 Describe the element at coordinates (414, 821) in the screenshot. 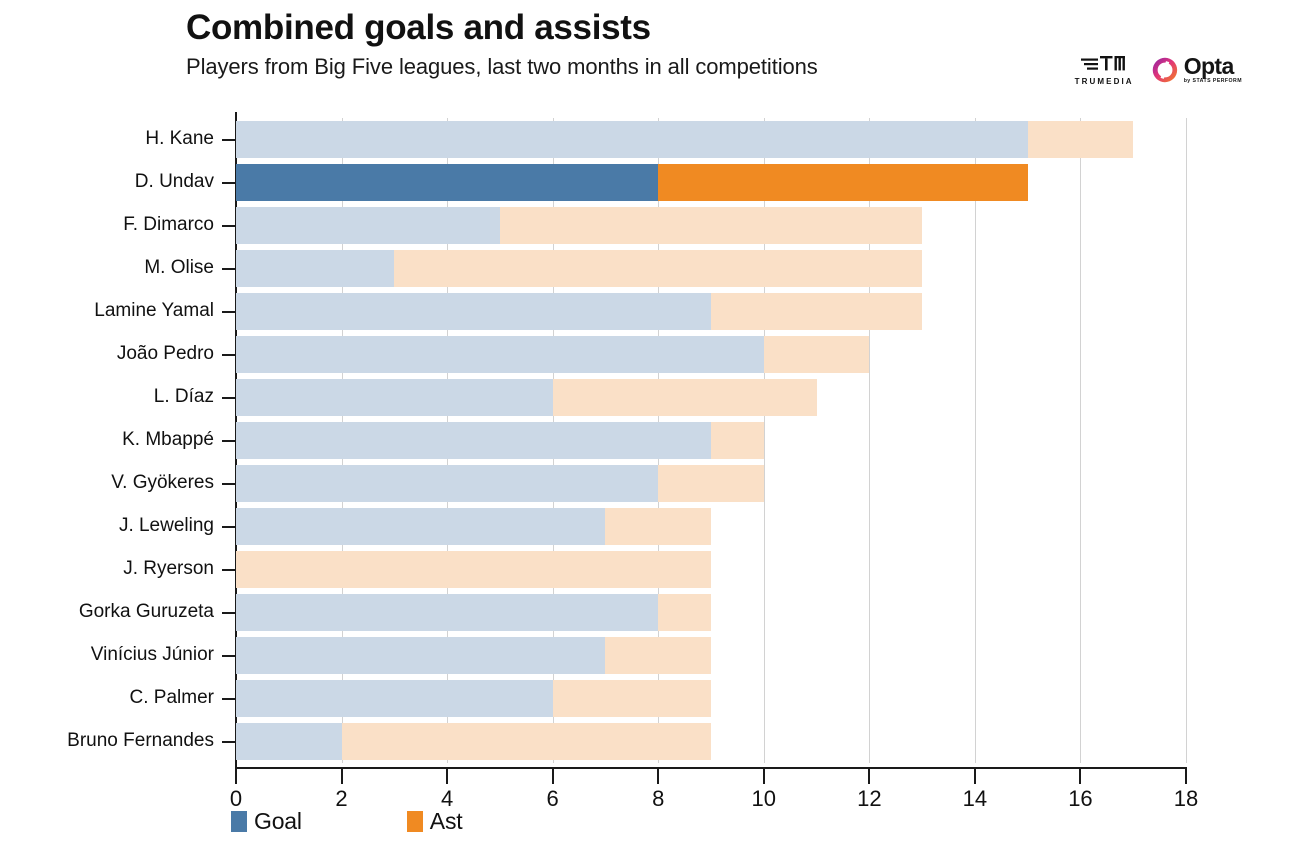

I see `legend-swatch-ast` at that location.